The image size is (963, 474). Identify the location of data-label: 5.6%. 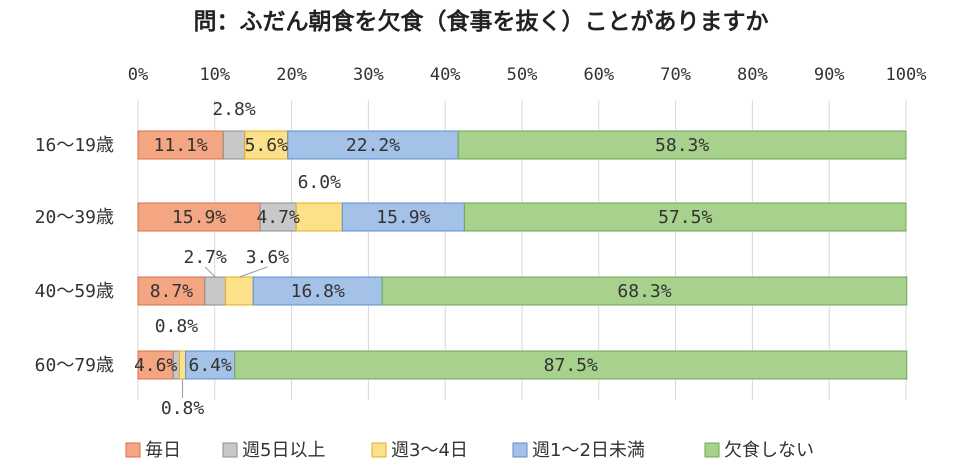
(267, 145).